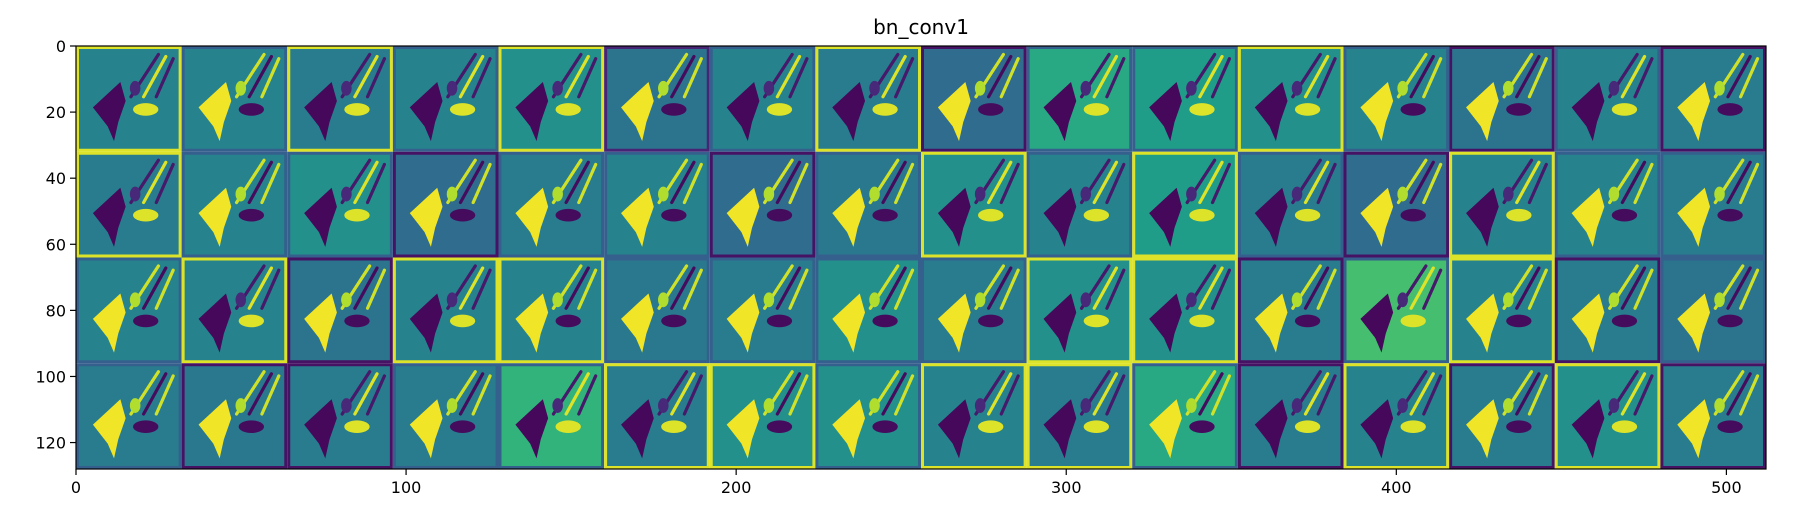 This screenshot has width=1794, height=516. Describe the element at coordinates (76, 487) in the screenshot. I see `x-tick-label: 0` at that location.